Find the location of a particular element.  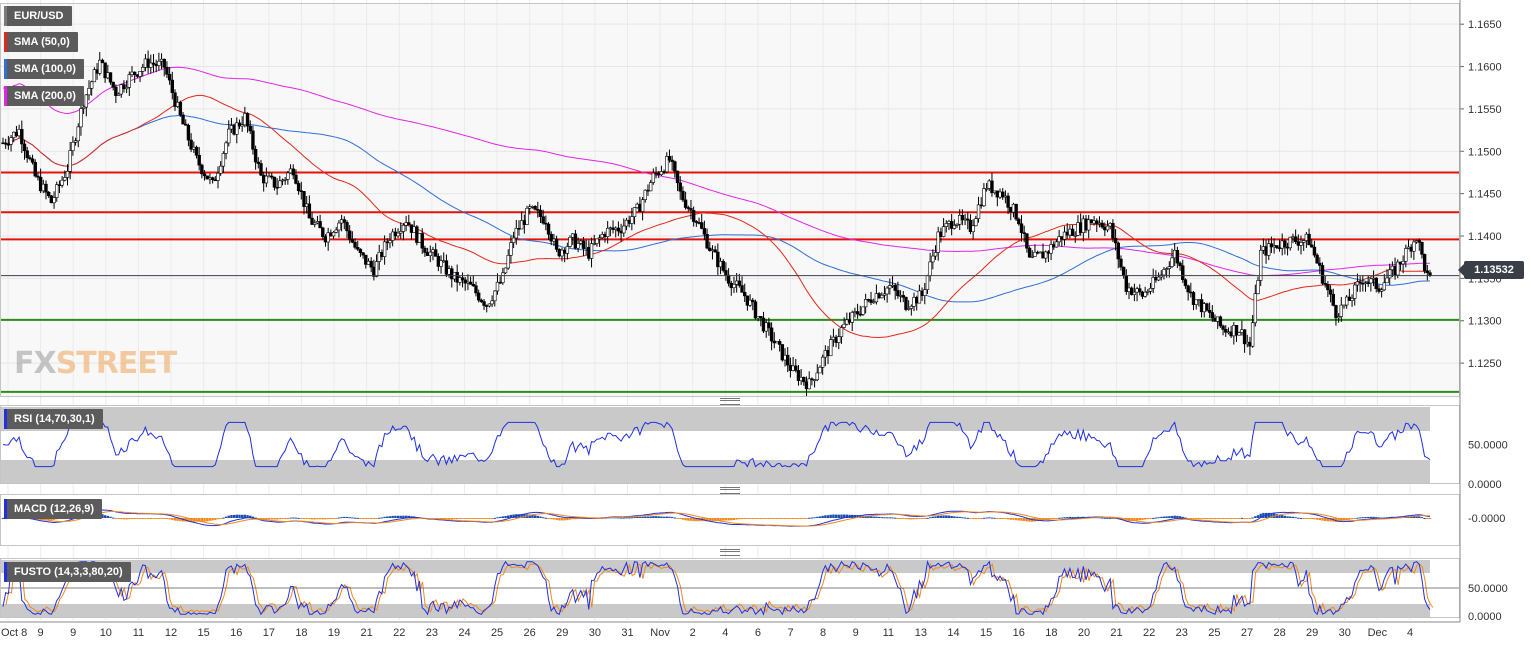

sma200-tag: SMA (200,0) is located at coordinates (44, 96).